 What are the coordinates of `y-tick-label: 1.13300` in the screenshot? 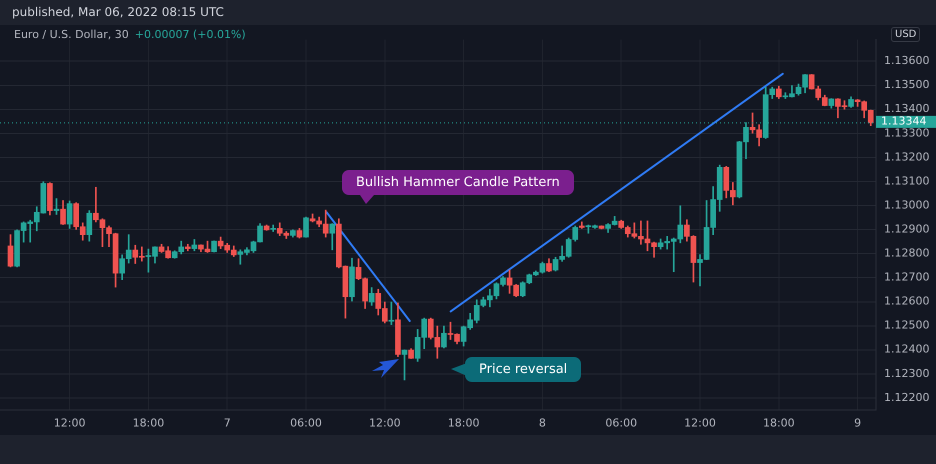 It's located at (907, 133).